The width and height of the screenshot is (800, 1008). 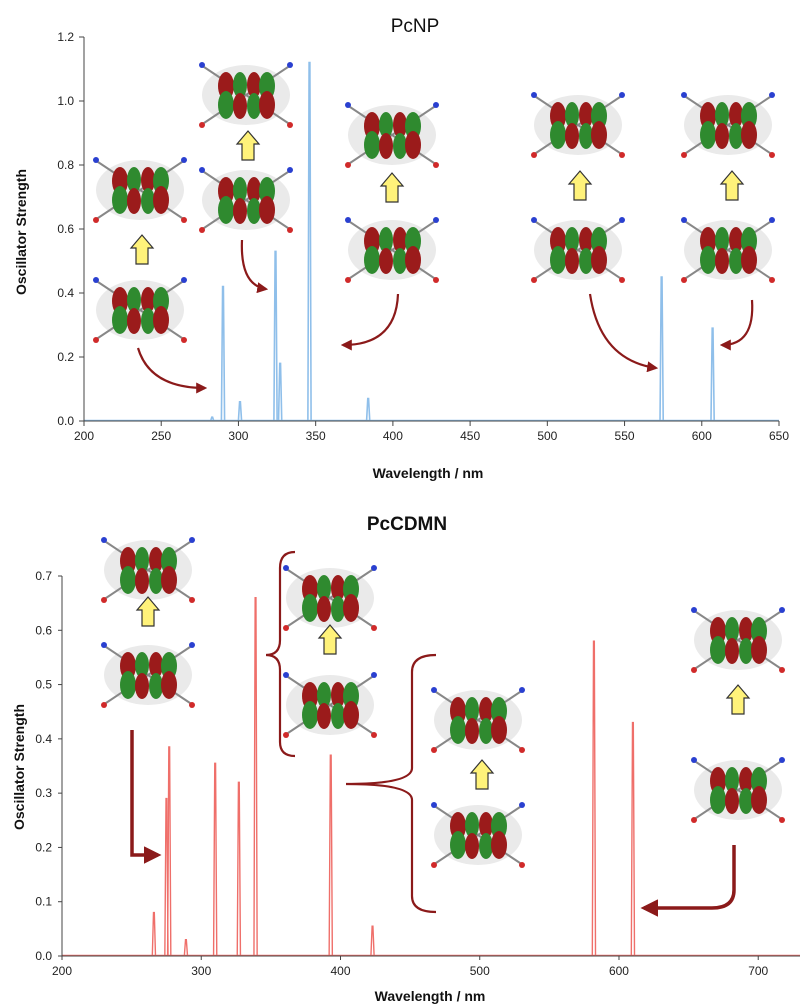 What do you see at coordinates (161, 436) in the screenshot?
I see `x-tick-label: 250` at bounding box center [161, 436].